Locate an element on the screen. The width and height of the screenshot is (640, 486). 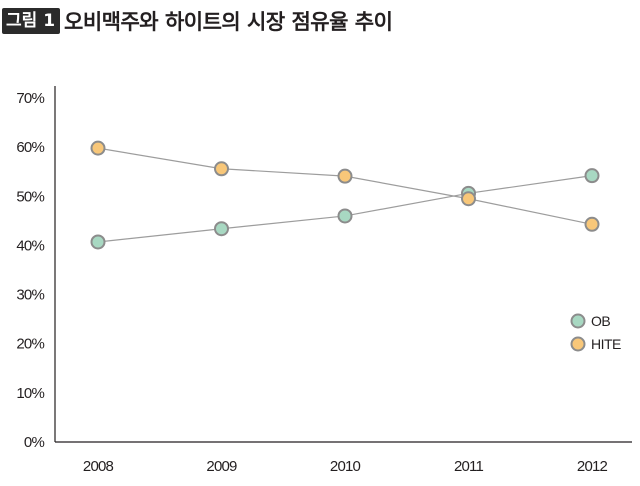
x-tick-label: 2010 is located at coordinates (345, 466).